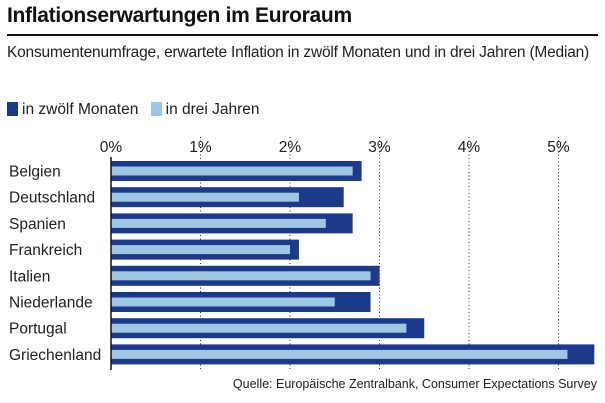  What do you see at coordinates (379, 147) in the screenshot?
I see `x-tick-label: 3%` at bounding box center [379, 147].